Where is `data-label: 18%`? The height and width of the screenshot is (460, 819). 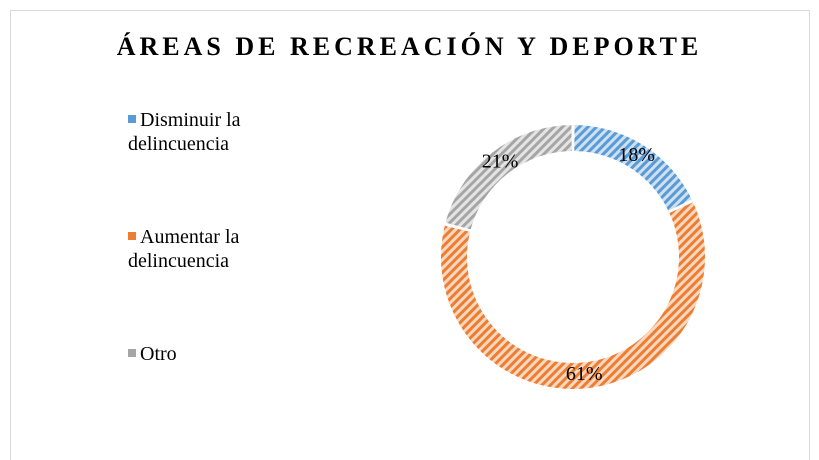
data-label: 18% is located at coordinates (636, 155).